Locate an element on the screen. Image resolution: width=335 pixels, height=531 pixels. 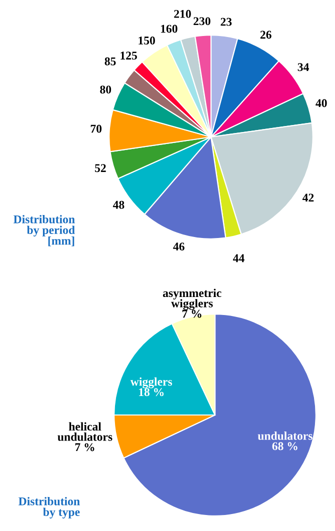
slice-label: 230 is located at coordinates (202, 21).